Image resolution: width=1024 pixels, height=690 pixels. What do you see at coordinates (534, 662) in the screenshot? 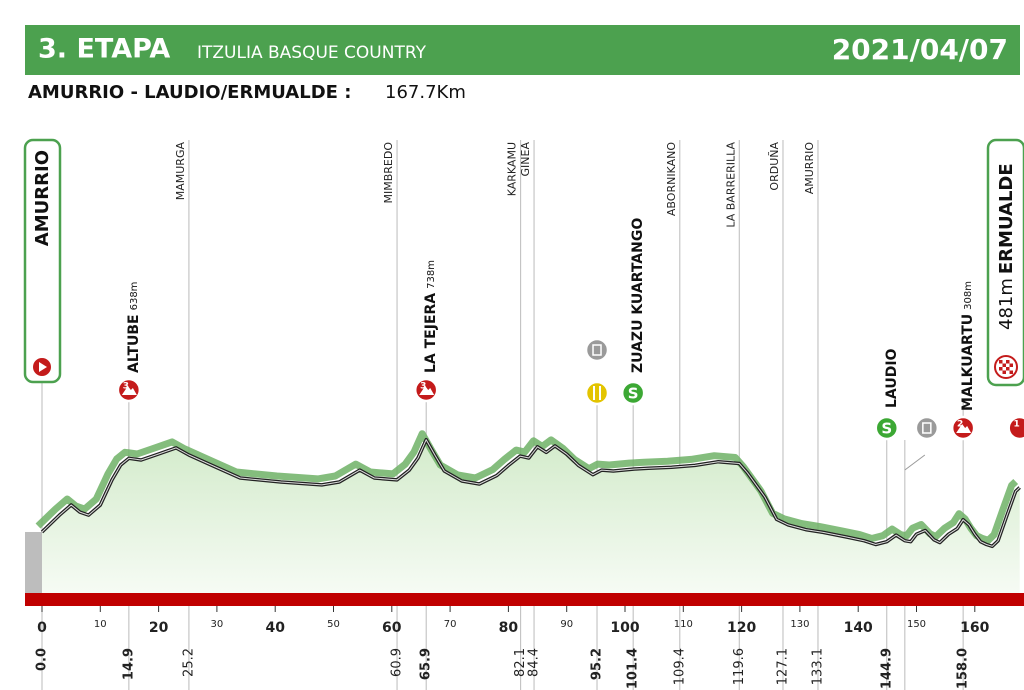
I see `km-label: 84.4` at bounding box center [534, 662].